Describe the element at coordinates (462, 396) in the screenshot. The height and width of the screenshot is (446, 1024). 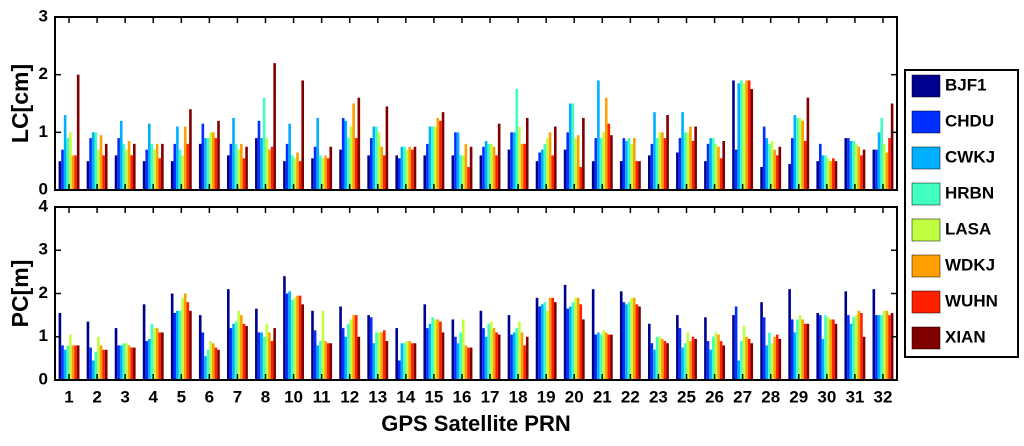
I see `x-tick-label: 16` at that location.